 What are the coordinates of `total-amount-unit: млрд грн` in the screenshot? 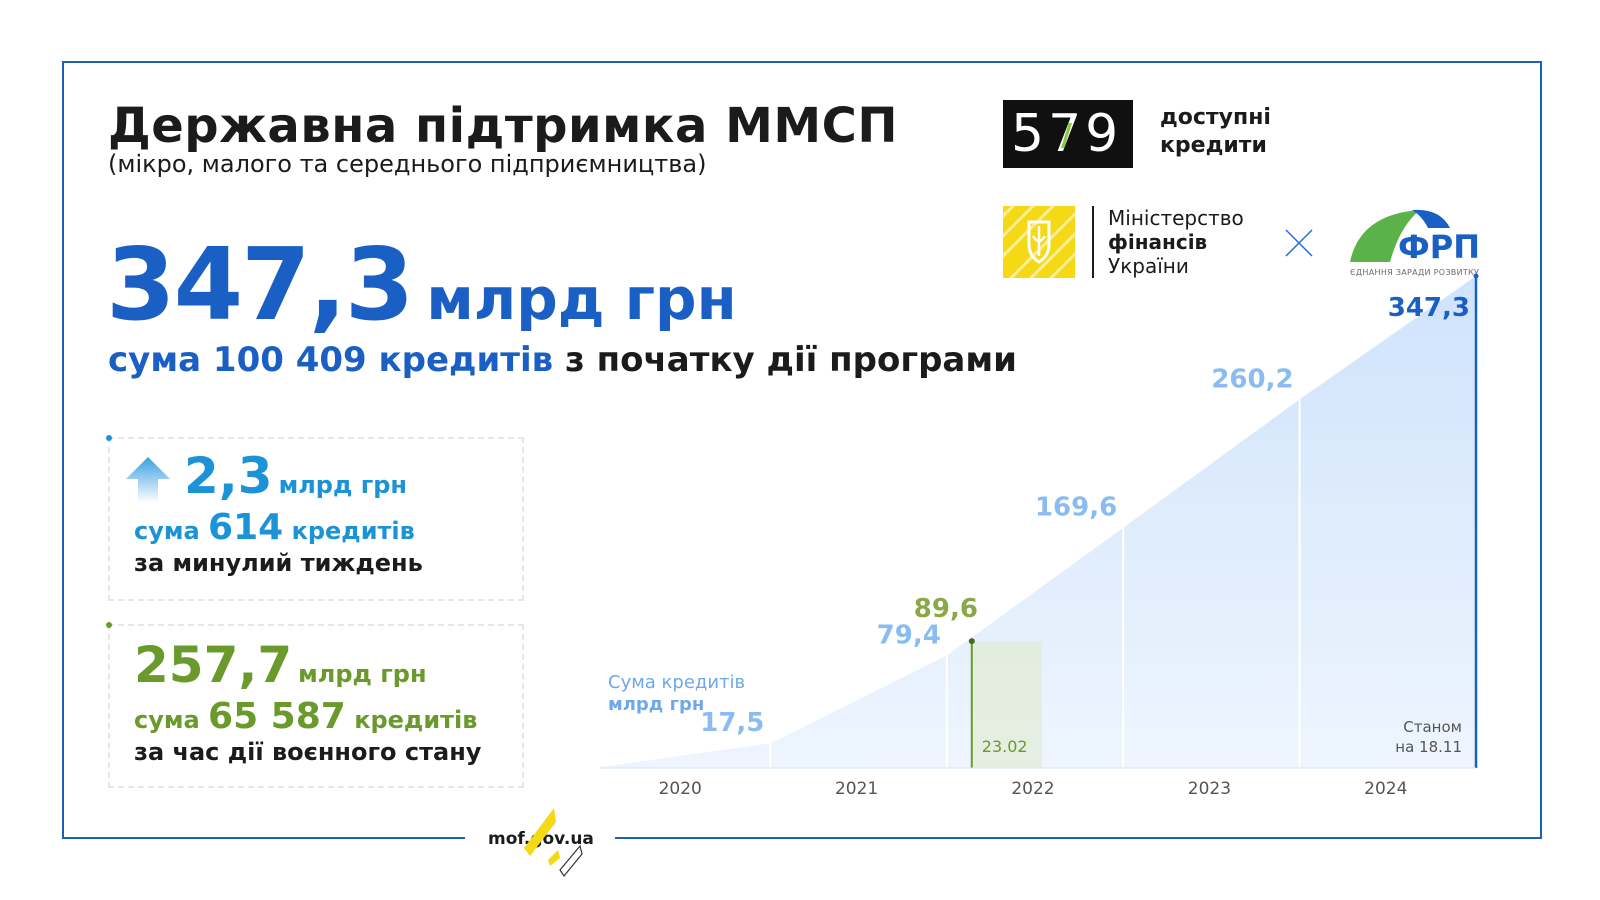 It's located at (581, 299).